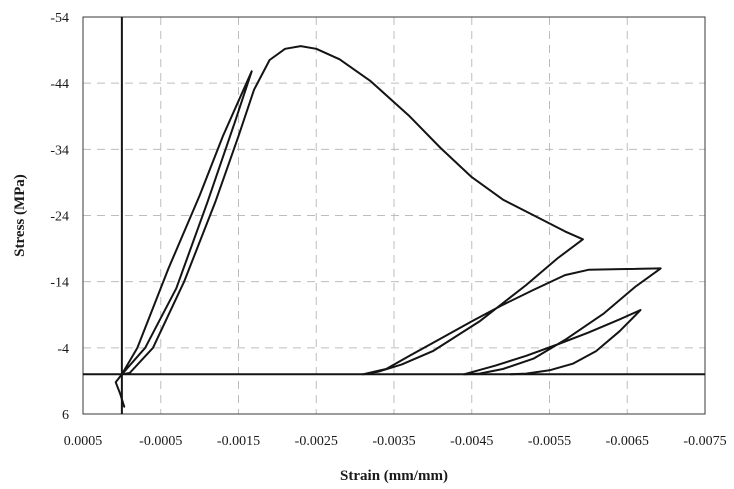  I want to click on x-tick-label: -0.0045, so click(471, 441).